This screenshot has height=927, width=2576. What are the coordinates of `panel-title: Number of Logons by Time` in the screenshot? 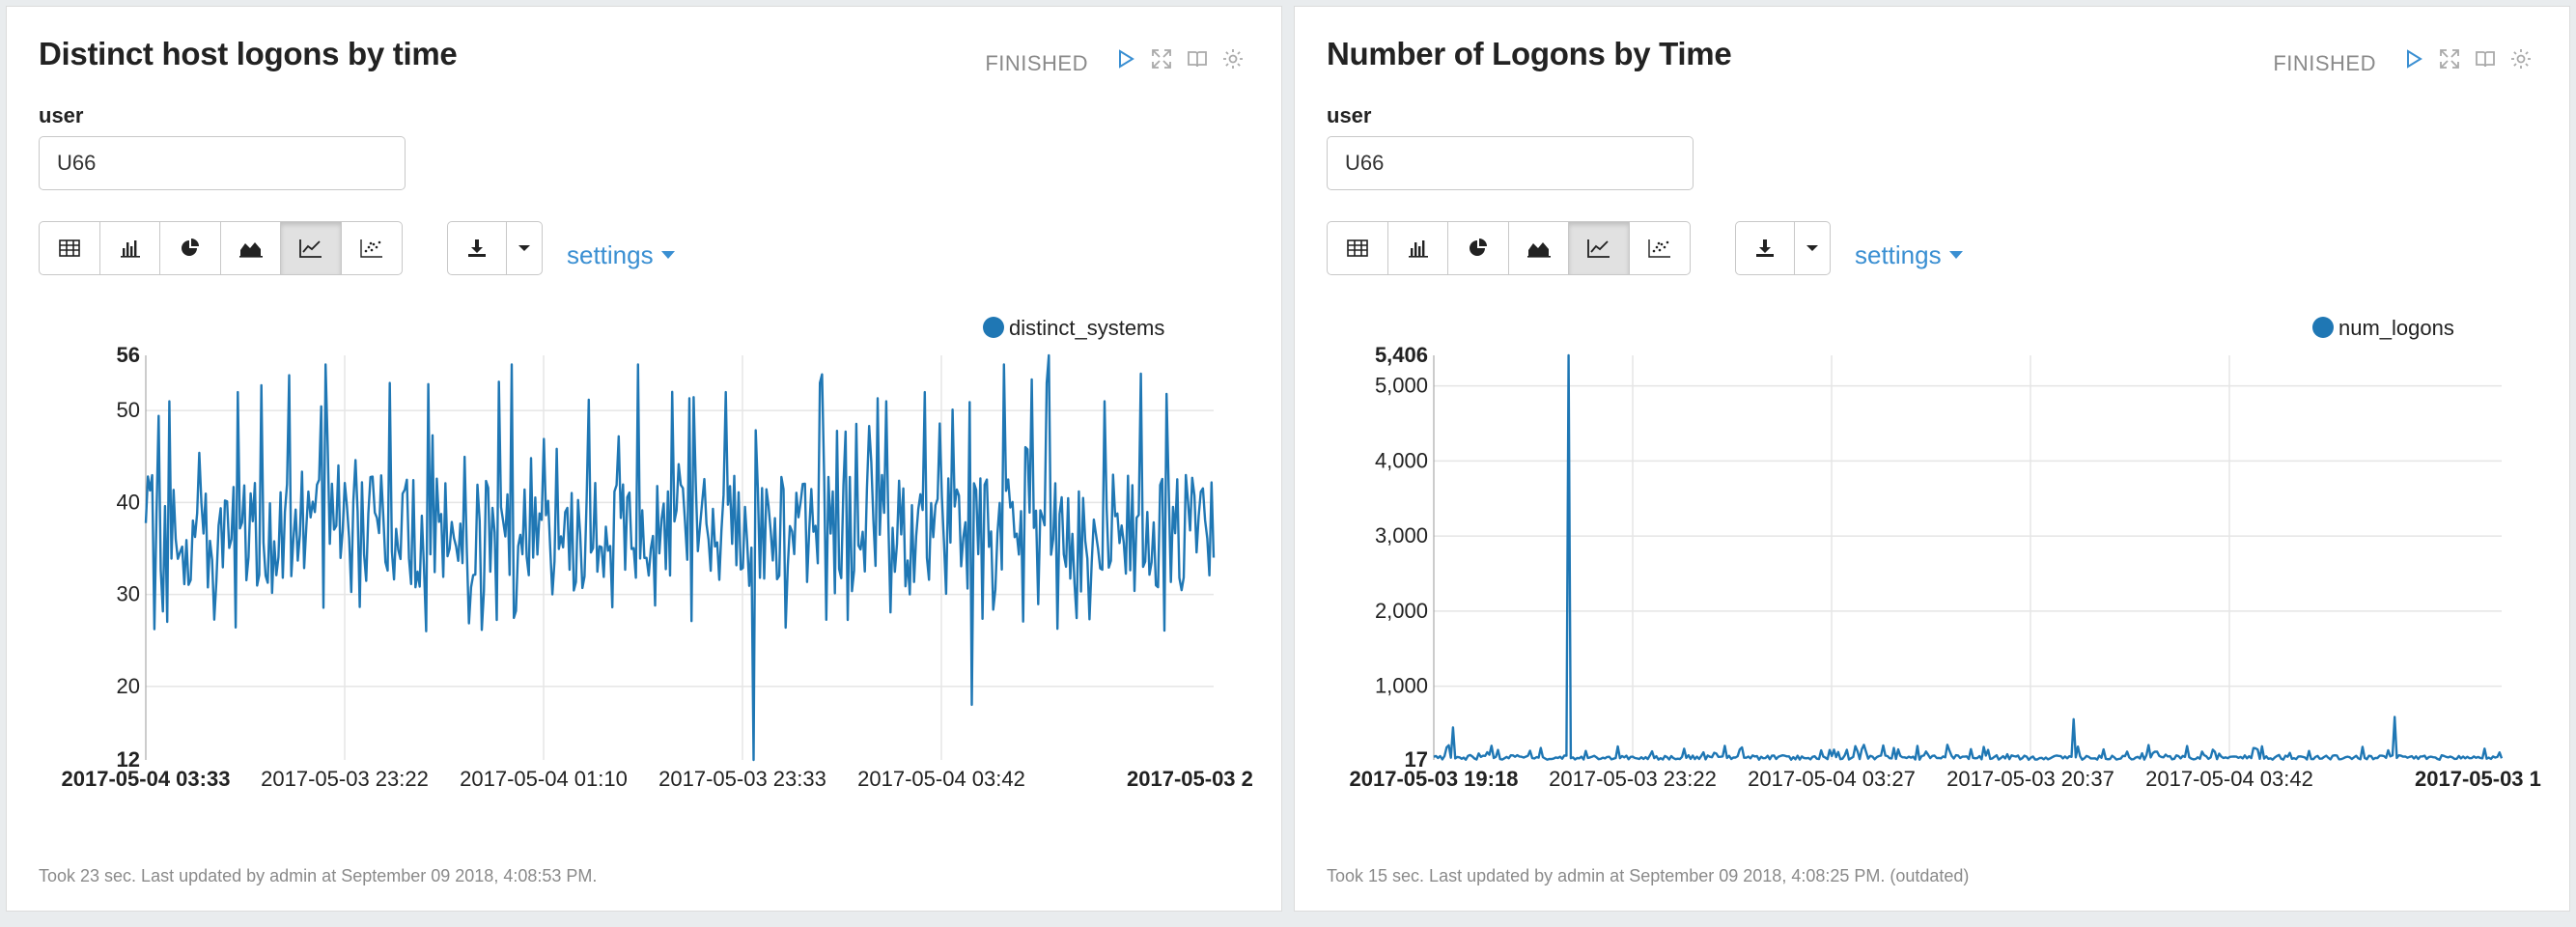 It's located at (1530, 53).